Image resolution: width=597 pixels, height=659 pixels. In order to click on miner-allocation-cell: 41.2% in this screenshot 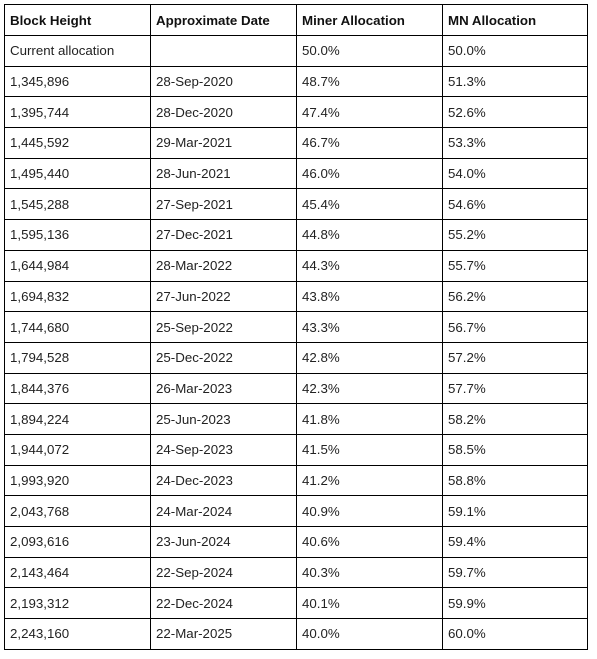, I will do `click(369, 480)`.